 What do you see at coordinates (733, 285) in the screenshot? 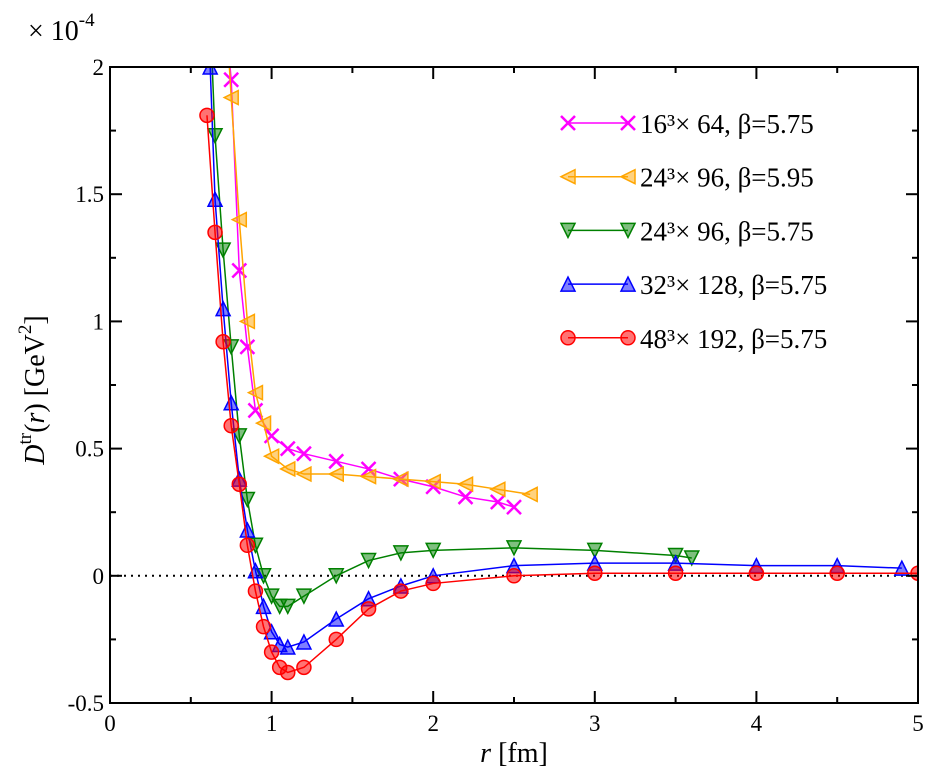
I see `legend-label: 32³× 128, β=5.75` at bounding box center [733, 285].